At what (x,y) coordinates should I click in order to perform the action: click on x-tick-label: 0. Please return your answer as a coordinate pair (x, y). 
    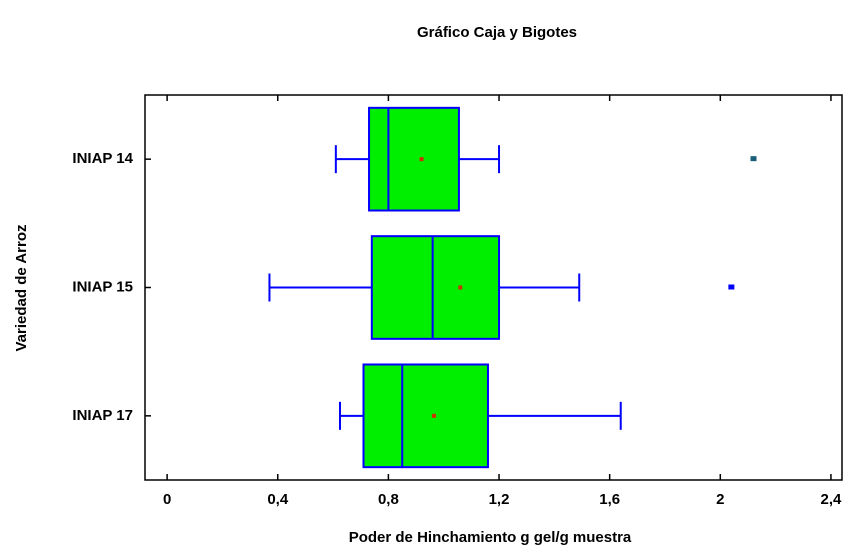
    Looking at the image, I should click on (167, 499).